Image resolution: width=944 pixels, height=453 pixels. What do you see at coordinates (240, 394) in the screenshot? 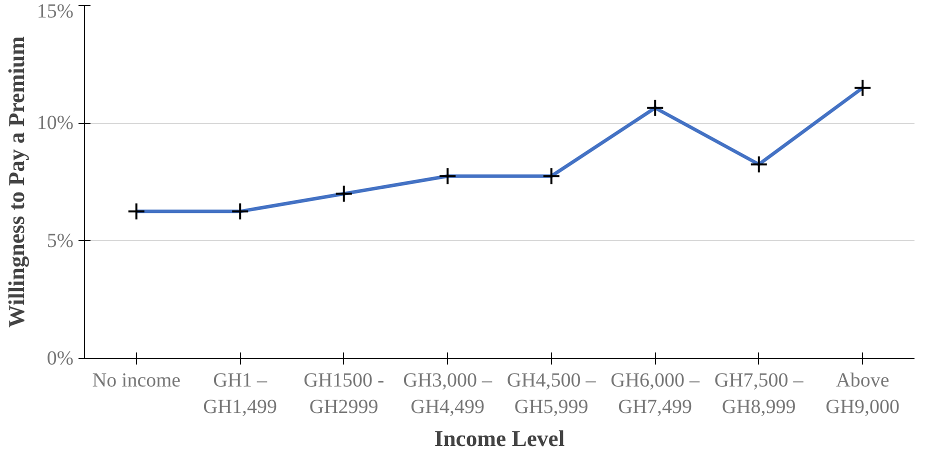
I see `x-tick-label: GH1 – GH1,499` at bounding box center [240, 394].